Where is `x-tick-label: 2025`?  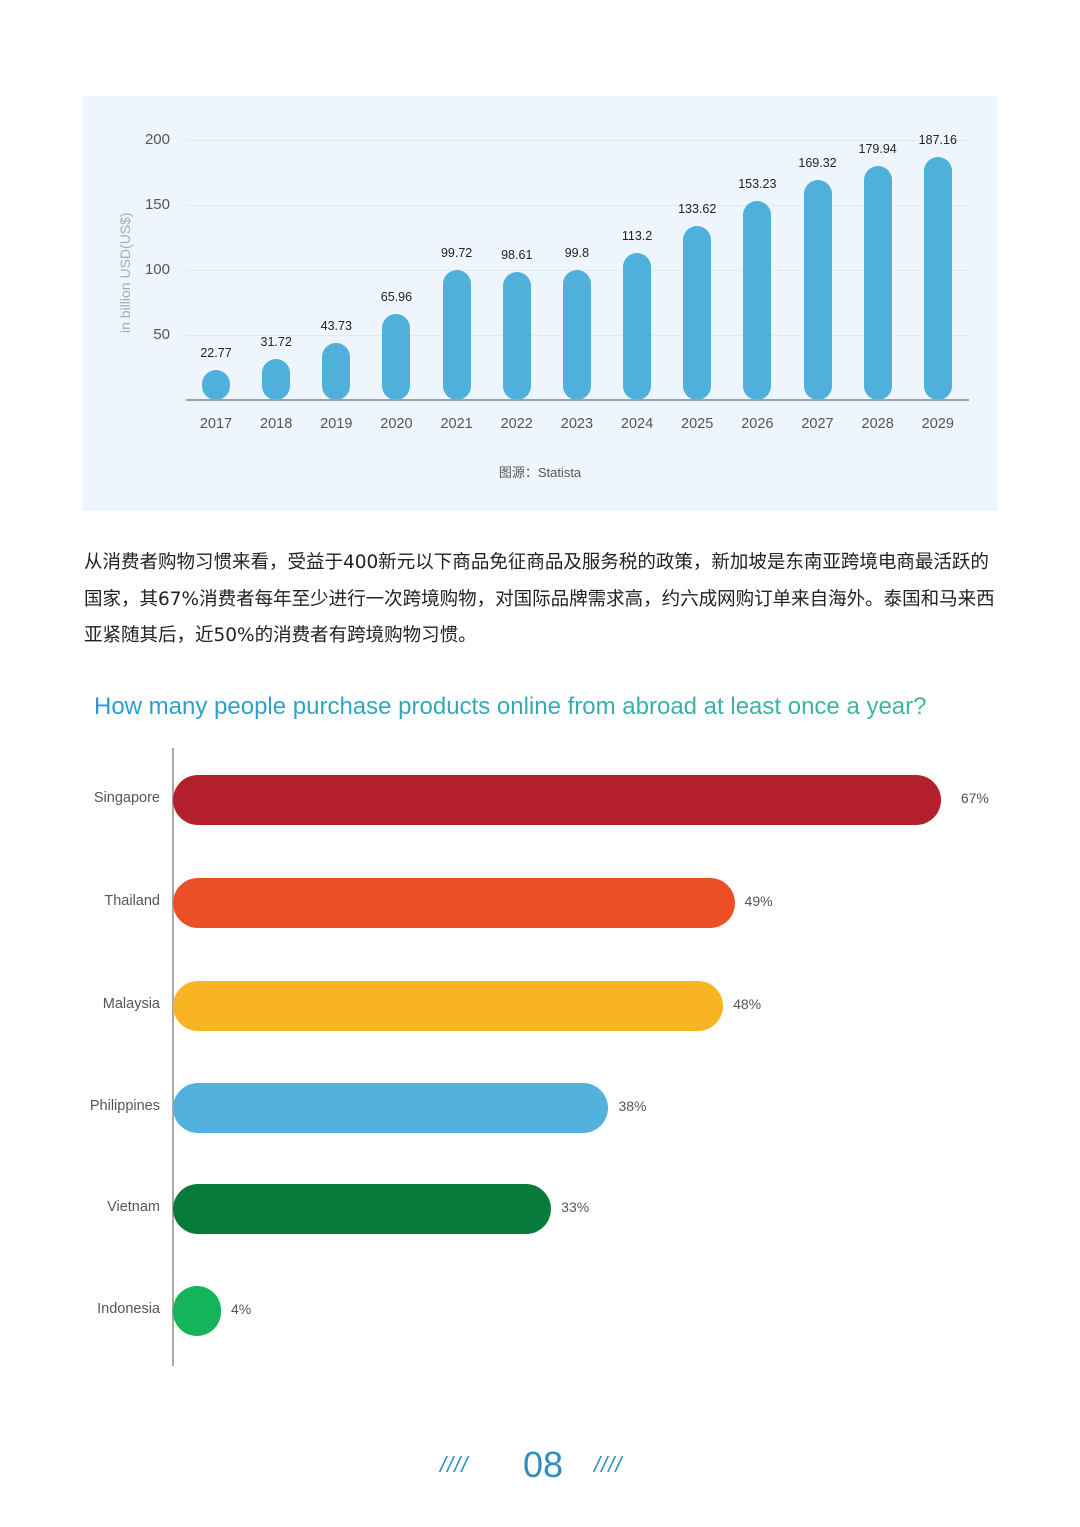 x-tick-label: 2025 is located at coordinates (697, 424).